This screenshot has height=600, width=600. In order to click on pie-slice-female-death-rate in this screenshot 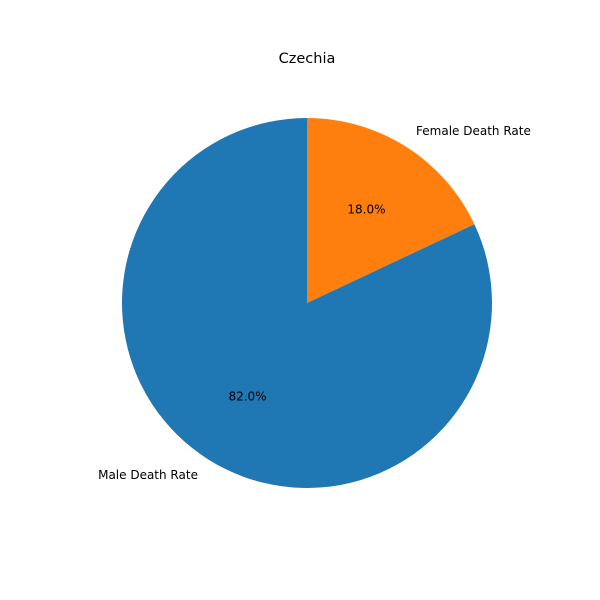, I will do `click(391, 210)`.